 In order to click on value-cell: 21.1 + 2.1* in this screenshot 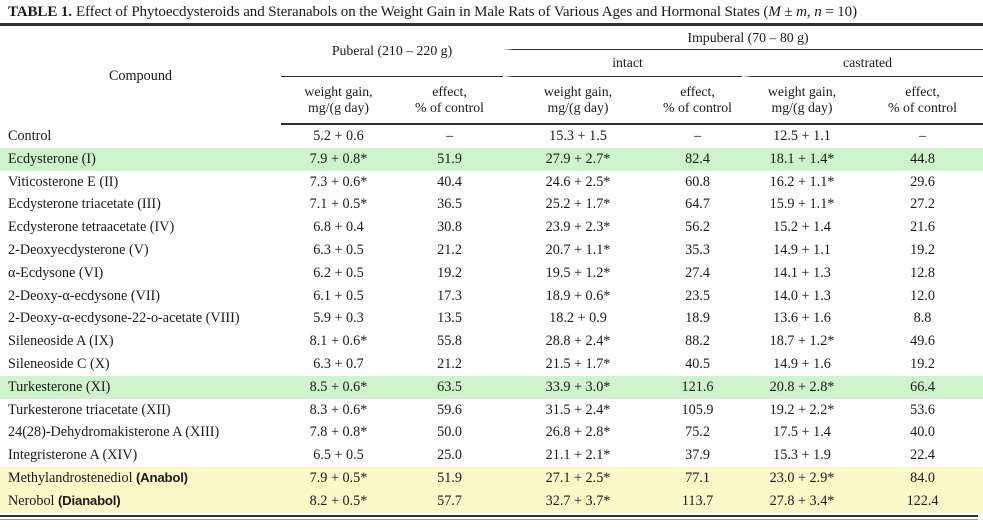, I will do `click(578, 455)`.